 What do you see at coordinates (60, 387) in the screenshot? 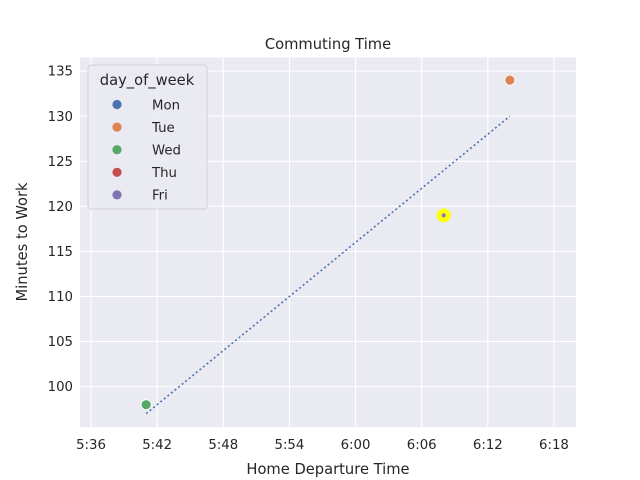
I see `y-tick-label: 100` at bounding box center [60, 387].